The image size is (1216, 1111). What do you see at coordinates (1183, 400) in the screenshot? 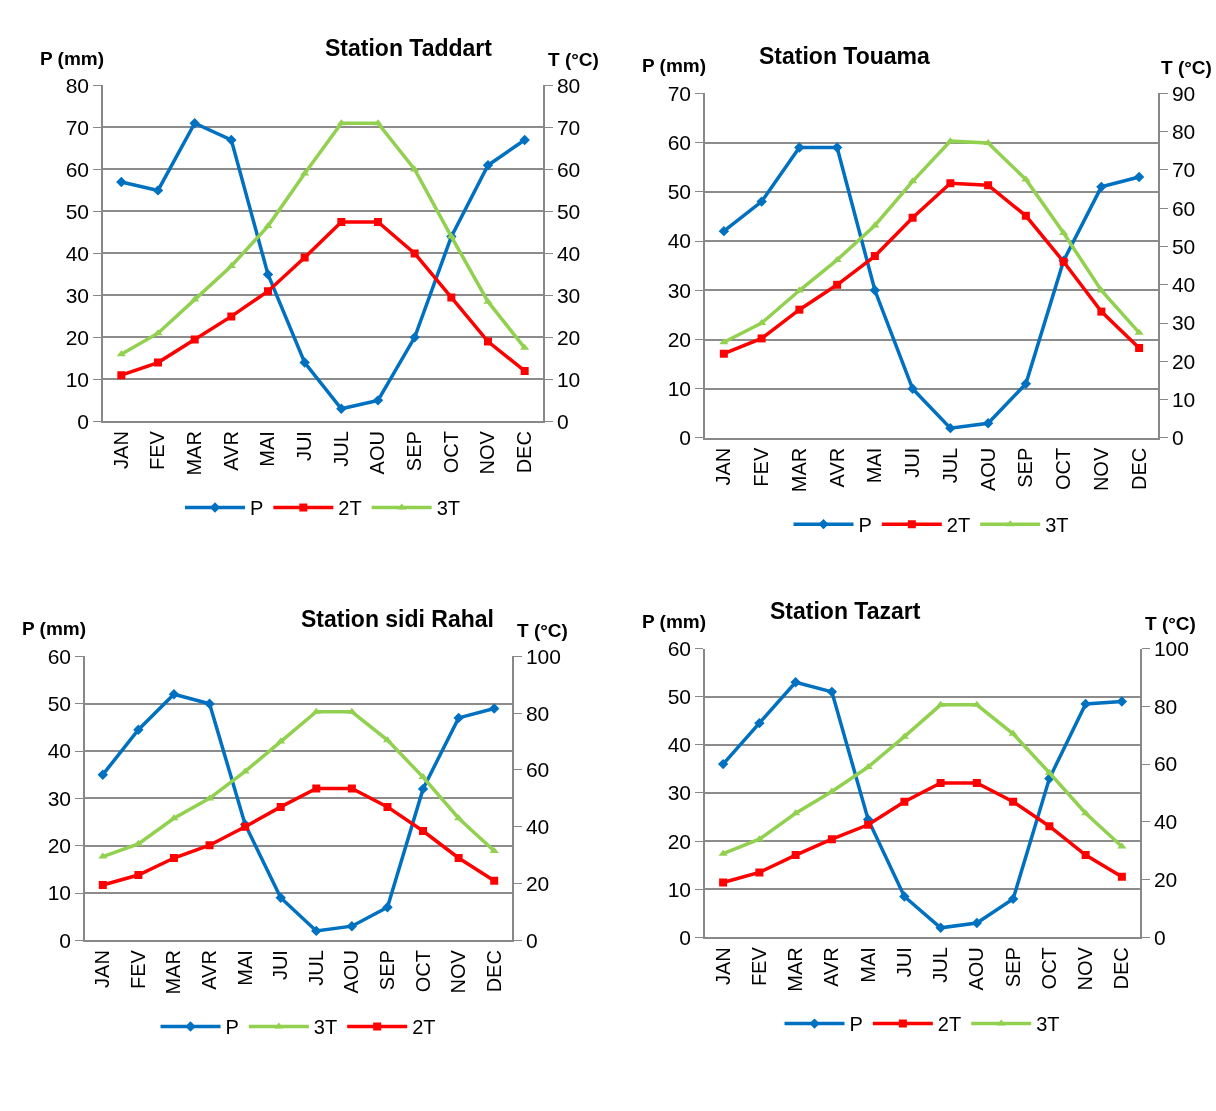
I see `y2-tick-label: 10` at bounding box center [1183, 400].